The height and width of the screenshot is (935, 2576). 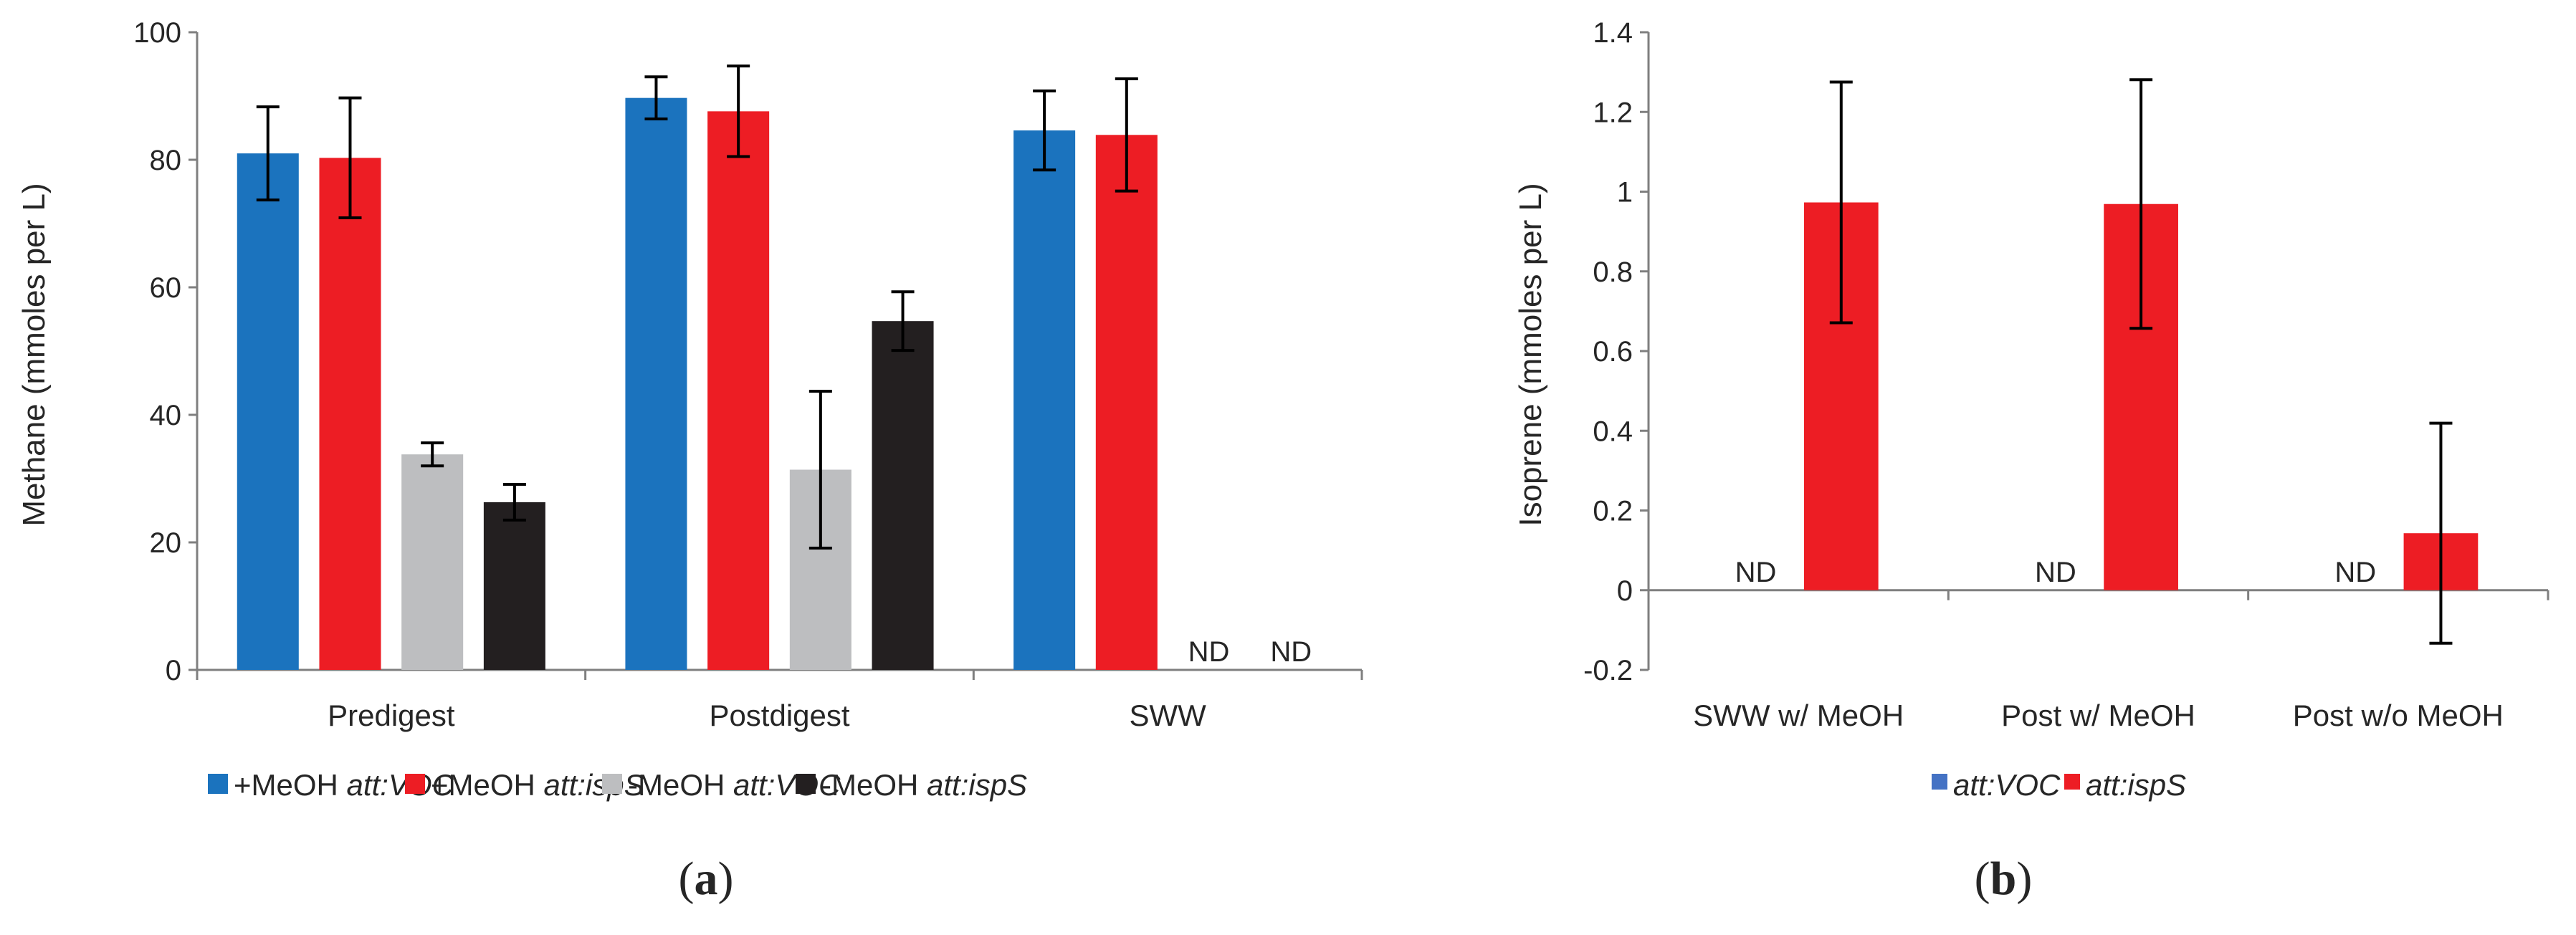 I want to click on panel-a-legend-label: -MeOH att:ispS, so click(x=924, y=785).